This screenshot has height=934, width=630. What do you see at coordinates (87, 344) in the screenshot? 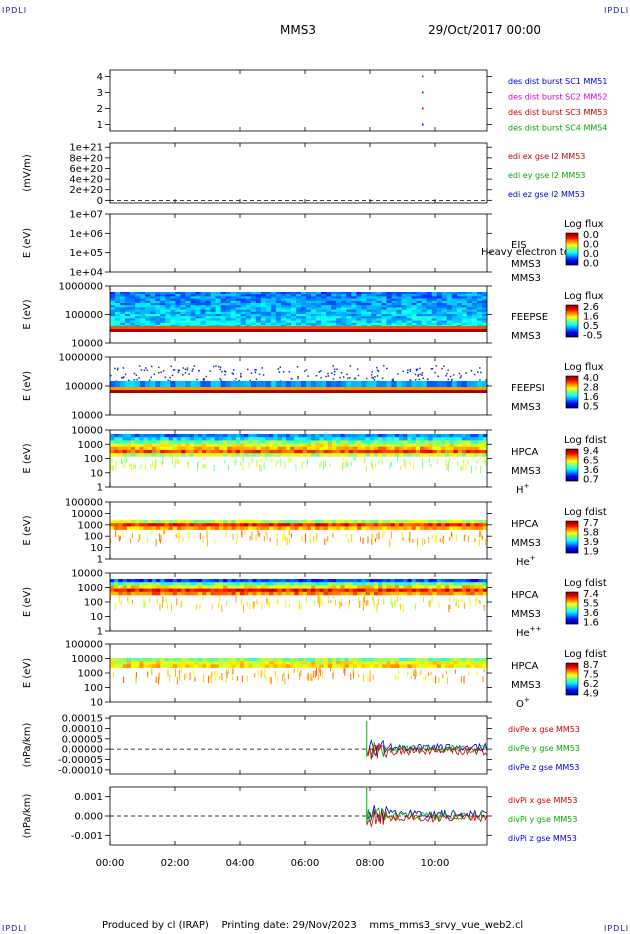
I see `y-tick-label: 10000` at bounding box center [87, 344].